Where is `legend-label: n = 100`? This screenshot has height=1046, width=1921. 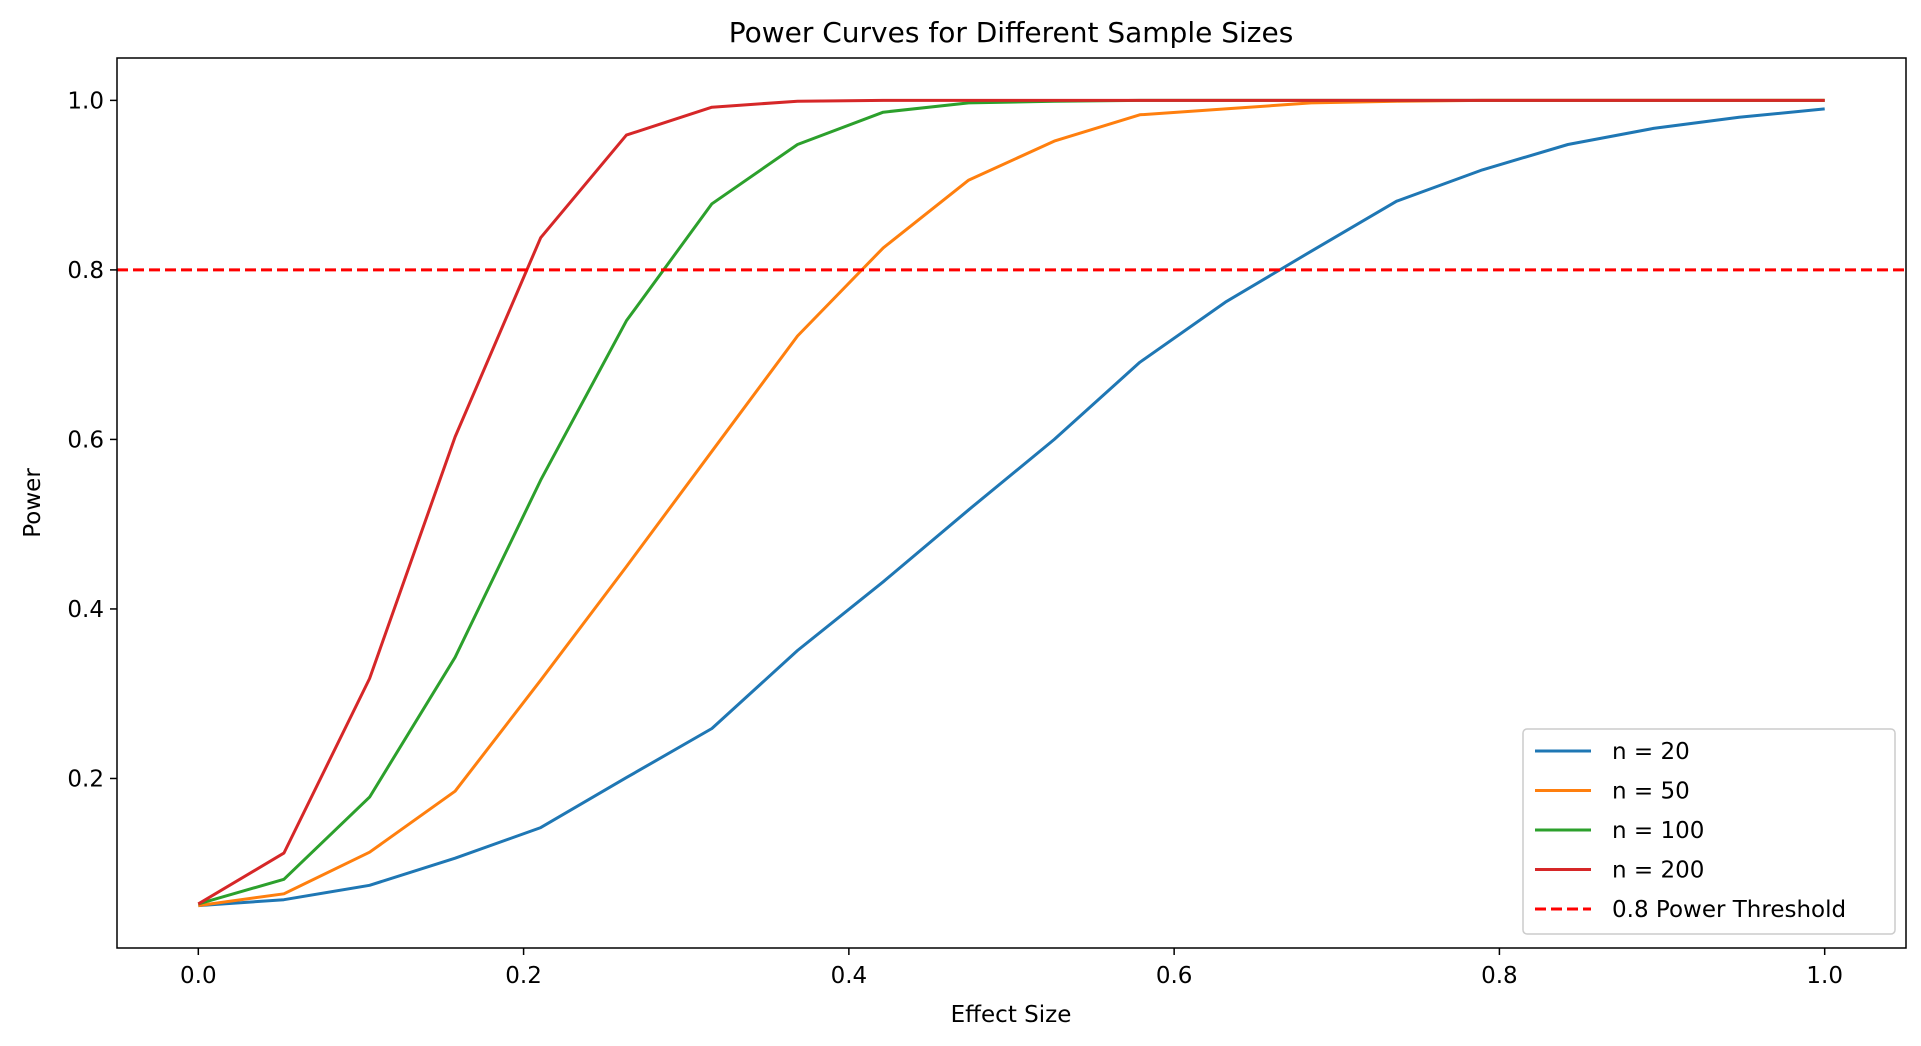 legend-label: n = 100 is located at coordinates (1658, 831).